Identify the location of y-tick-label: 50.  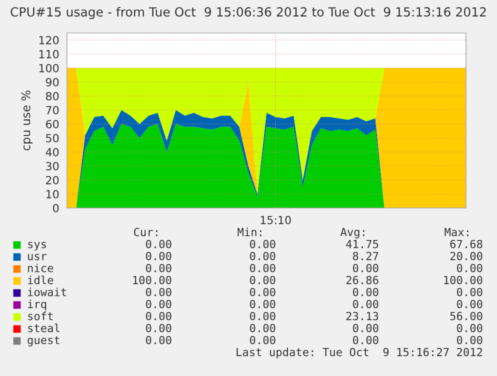
(52, 138).